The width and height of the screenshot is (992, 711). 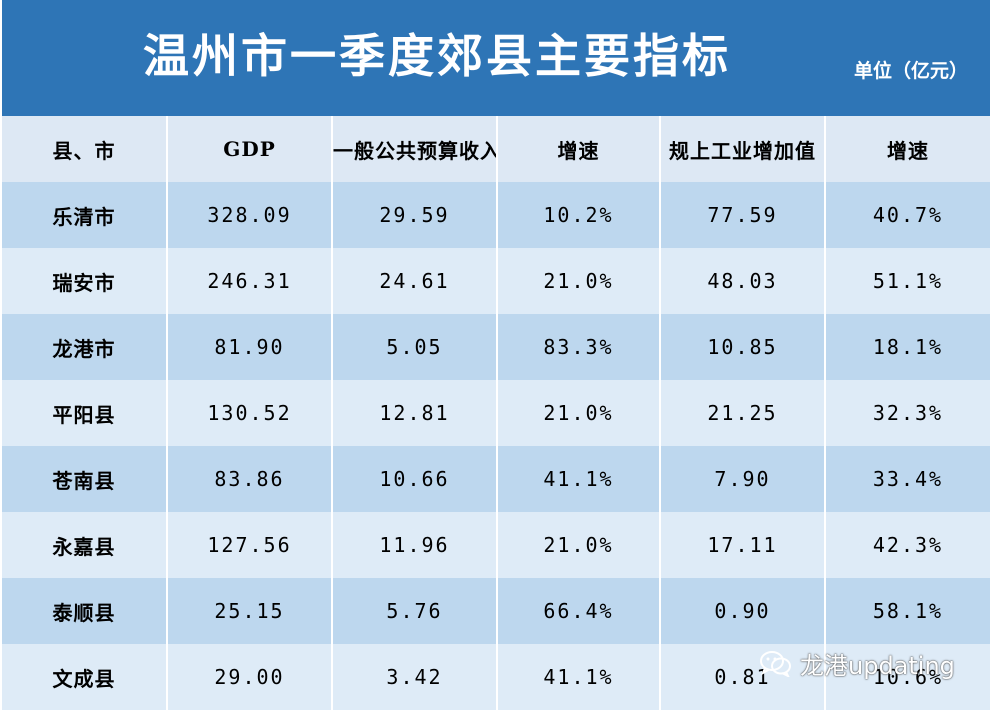 What do you see at coordinates (742, 413) in the screenshot?
I see `value-cell: 21.25` at bounding box center [742, 413].